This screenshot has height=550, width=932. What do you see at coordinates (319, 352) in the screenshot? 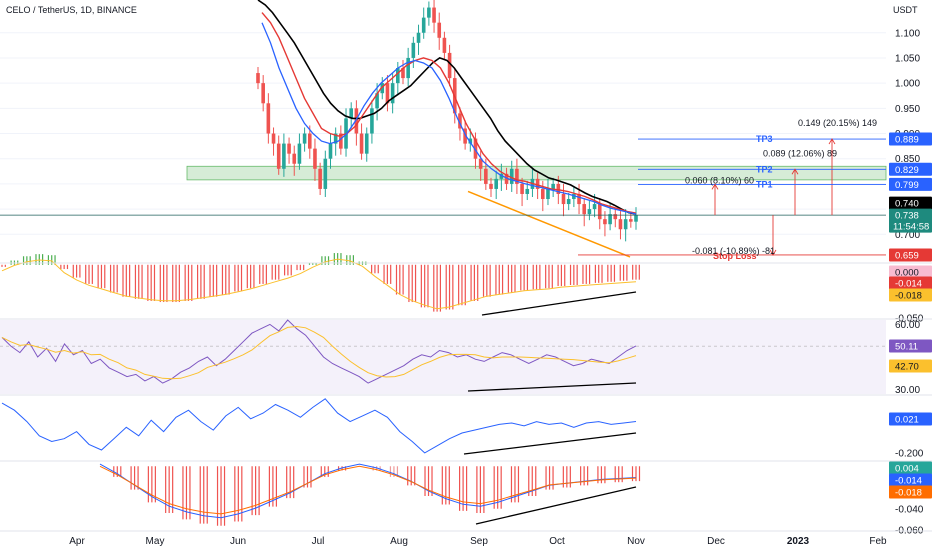
I see `rsi-signal-line` at bounding box center [319, 352].